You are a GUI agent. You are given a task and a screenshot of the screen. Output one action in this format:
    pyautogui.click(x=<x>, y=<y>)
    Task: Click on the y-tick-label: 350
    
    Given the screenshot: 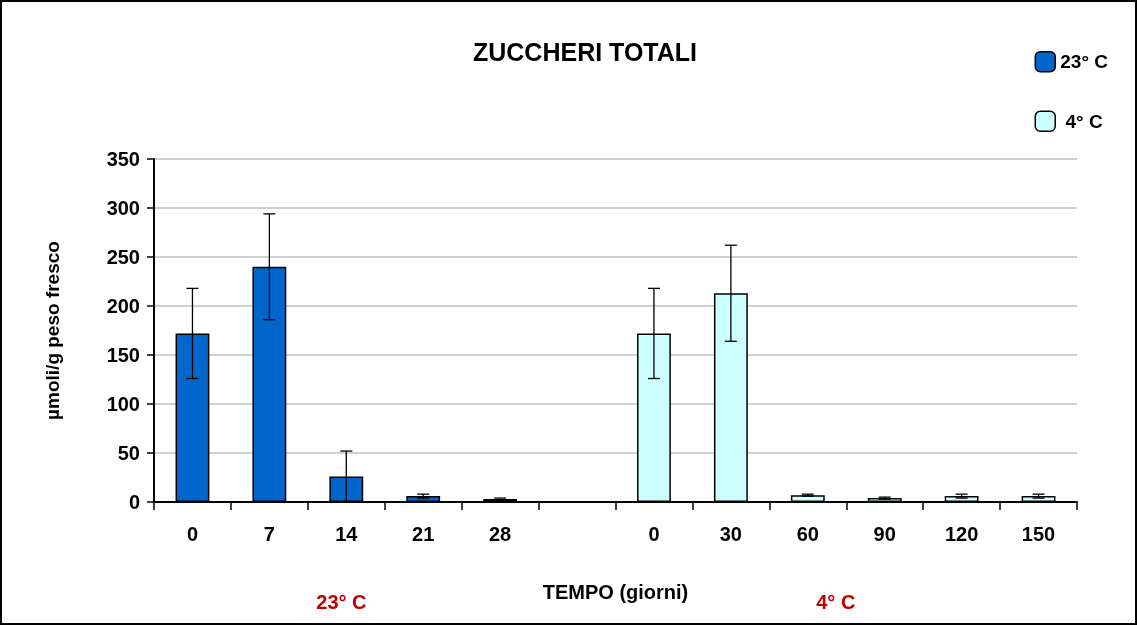 What is the action you would take?
    pyautogui.click(x=123, y=159)
    